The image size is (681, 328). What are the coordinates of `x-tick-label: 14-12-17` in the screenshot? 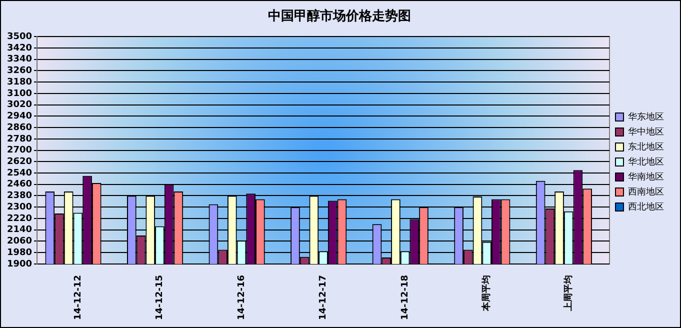 It's located at (323, 297).